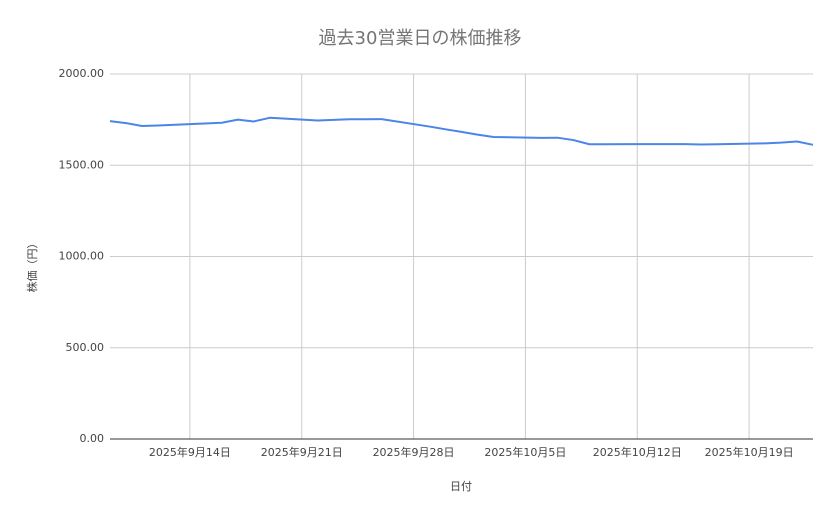 Image resolution: width=839 pixels, height=519 pixels. Describe the element at coordinates (82, 73) in the screenshot. I see `y-tick-label: 2000.00` at that location.